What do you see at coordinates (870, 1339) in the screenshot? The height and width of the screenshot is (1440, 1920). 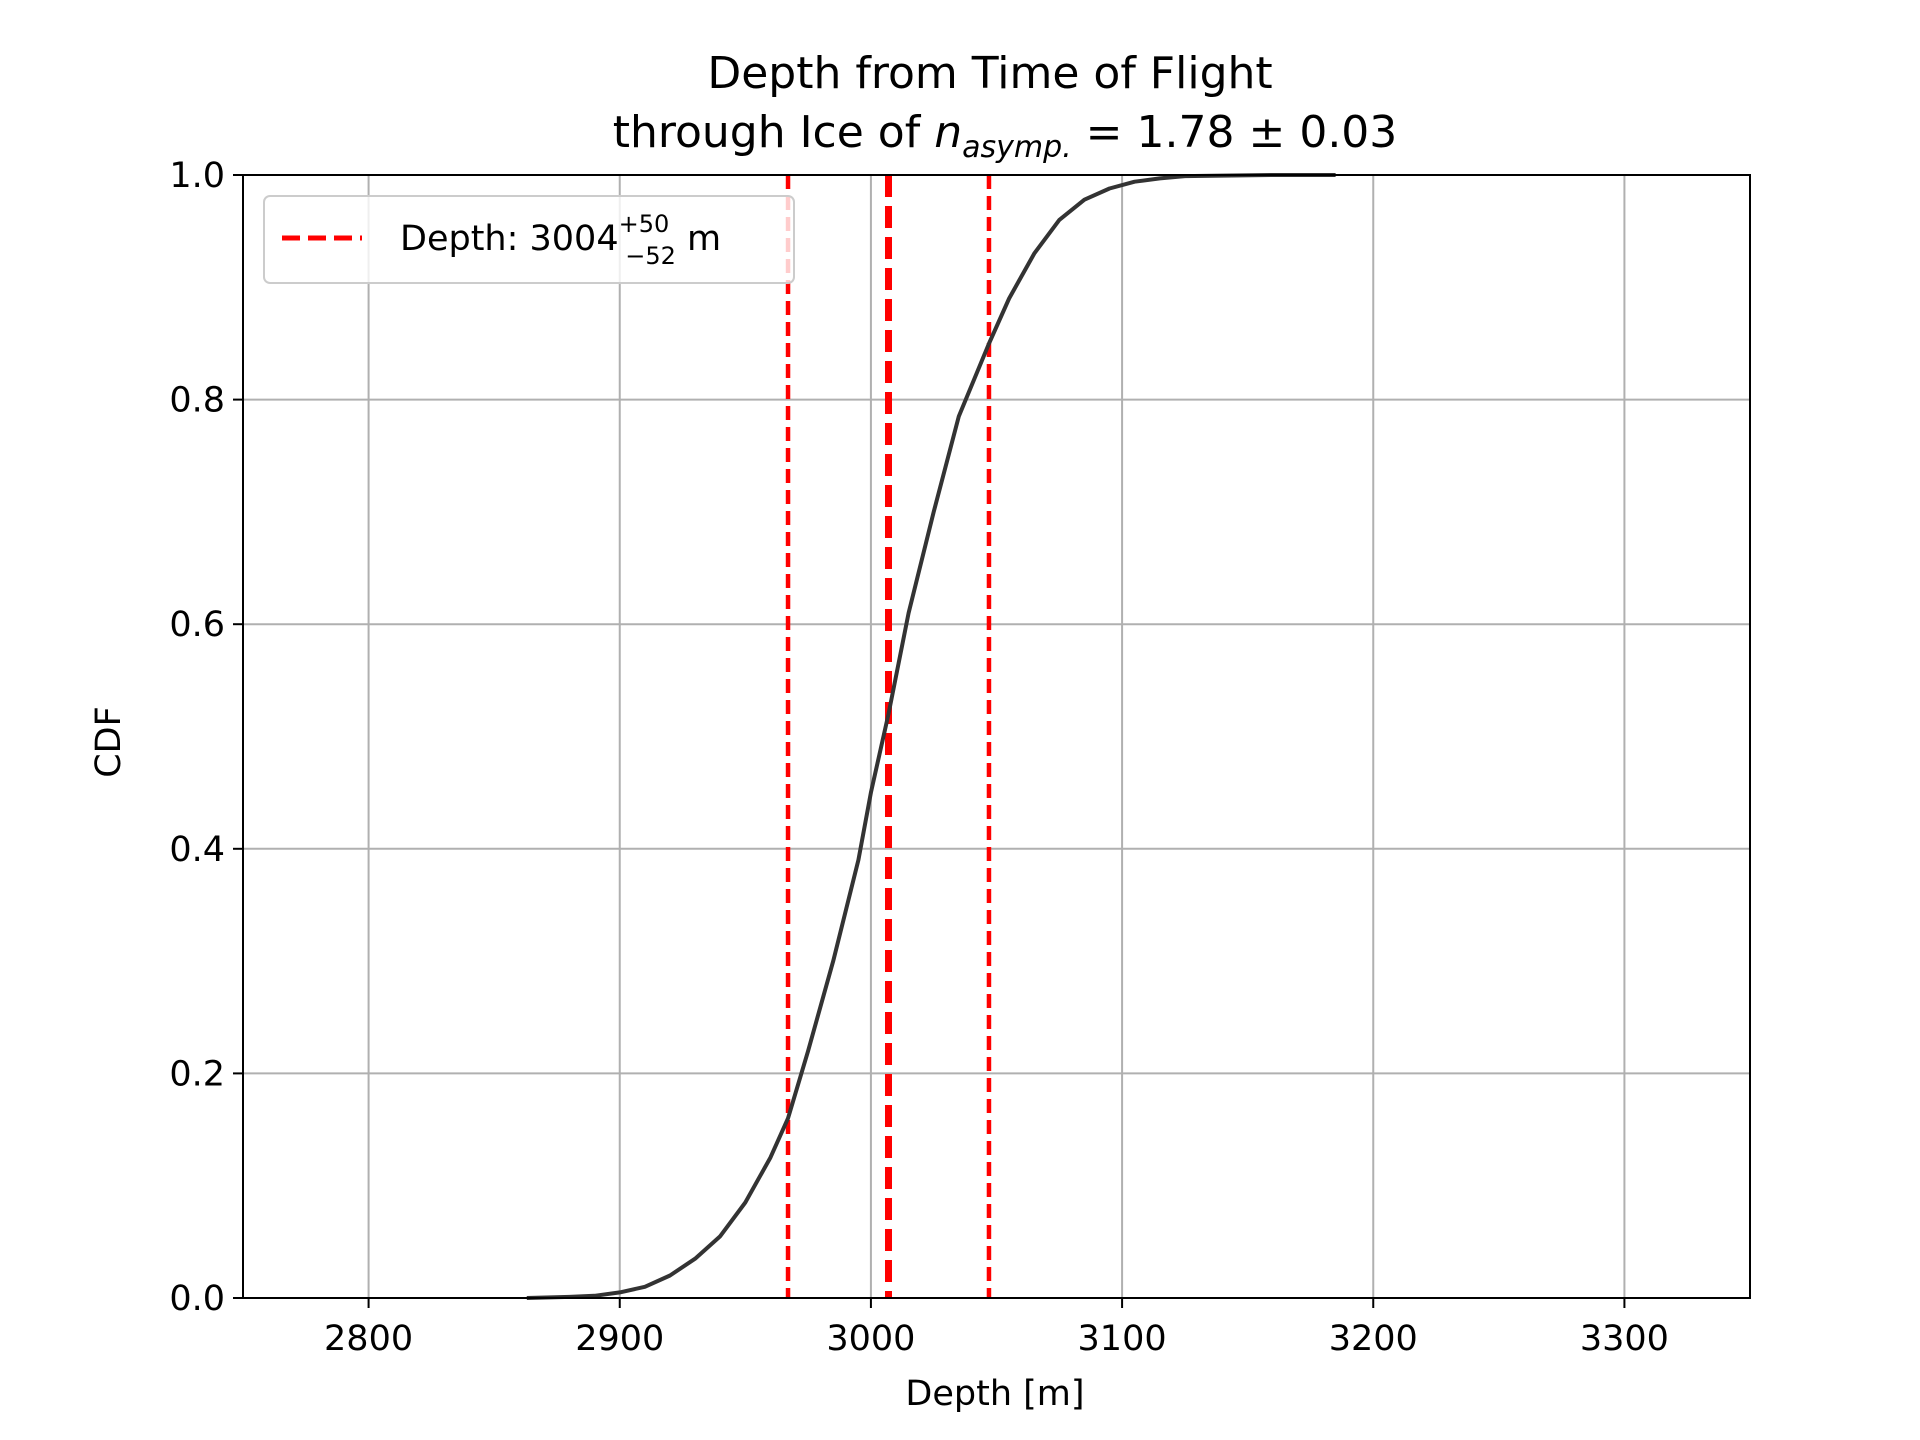 I see `x-tick-label: 3000` at bounding box center [870, 1339].